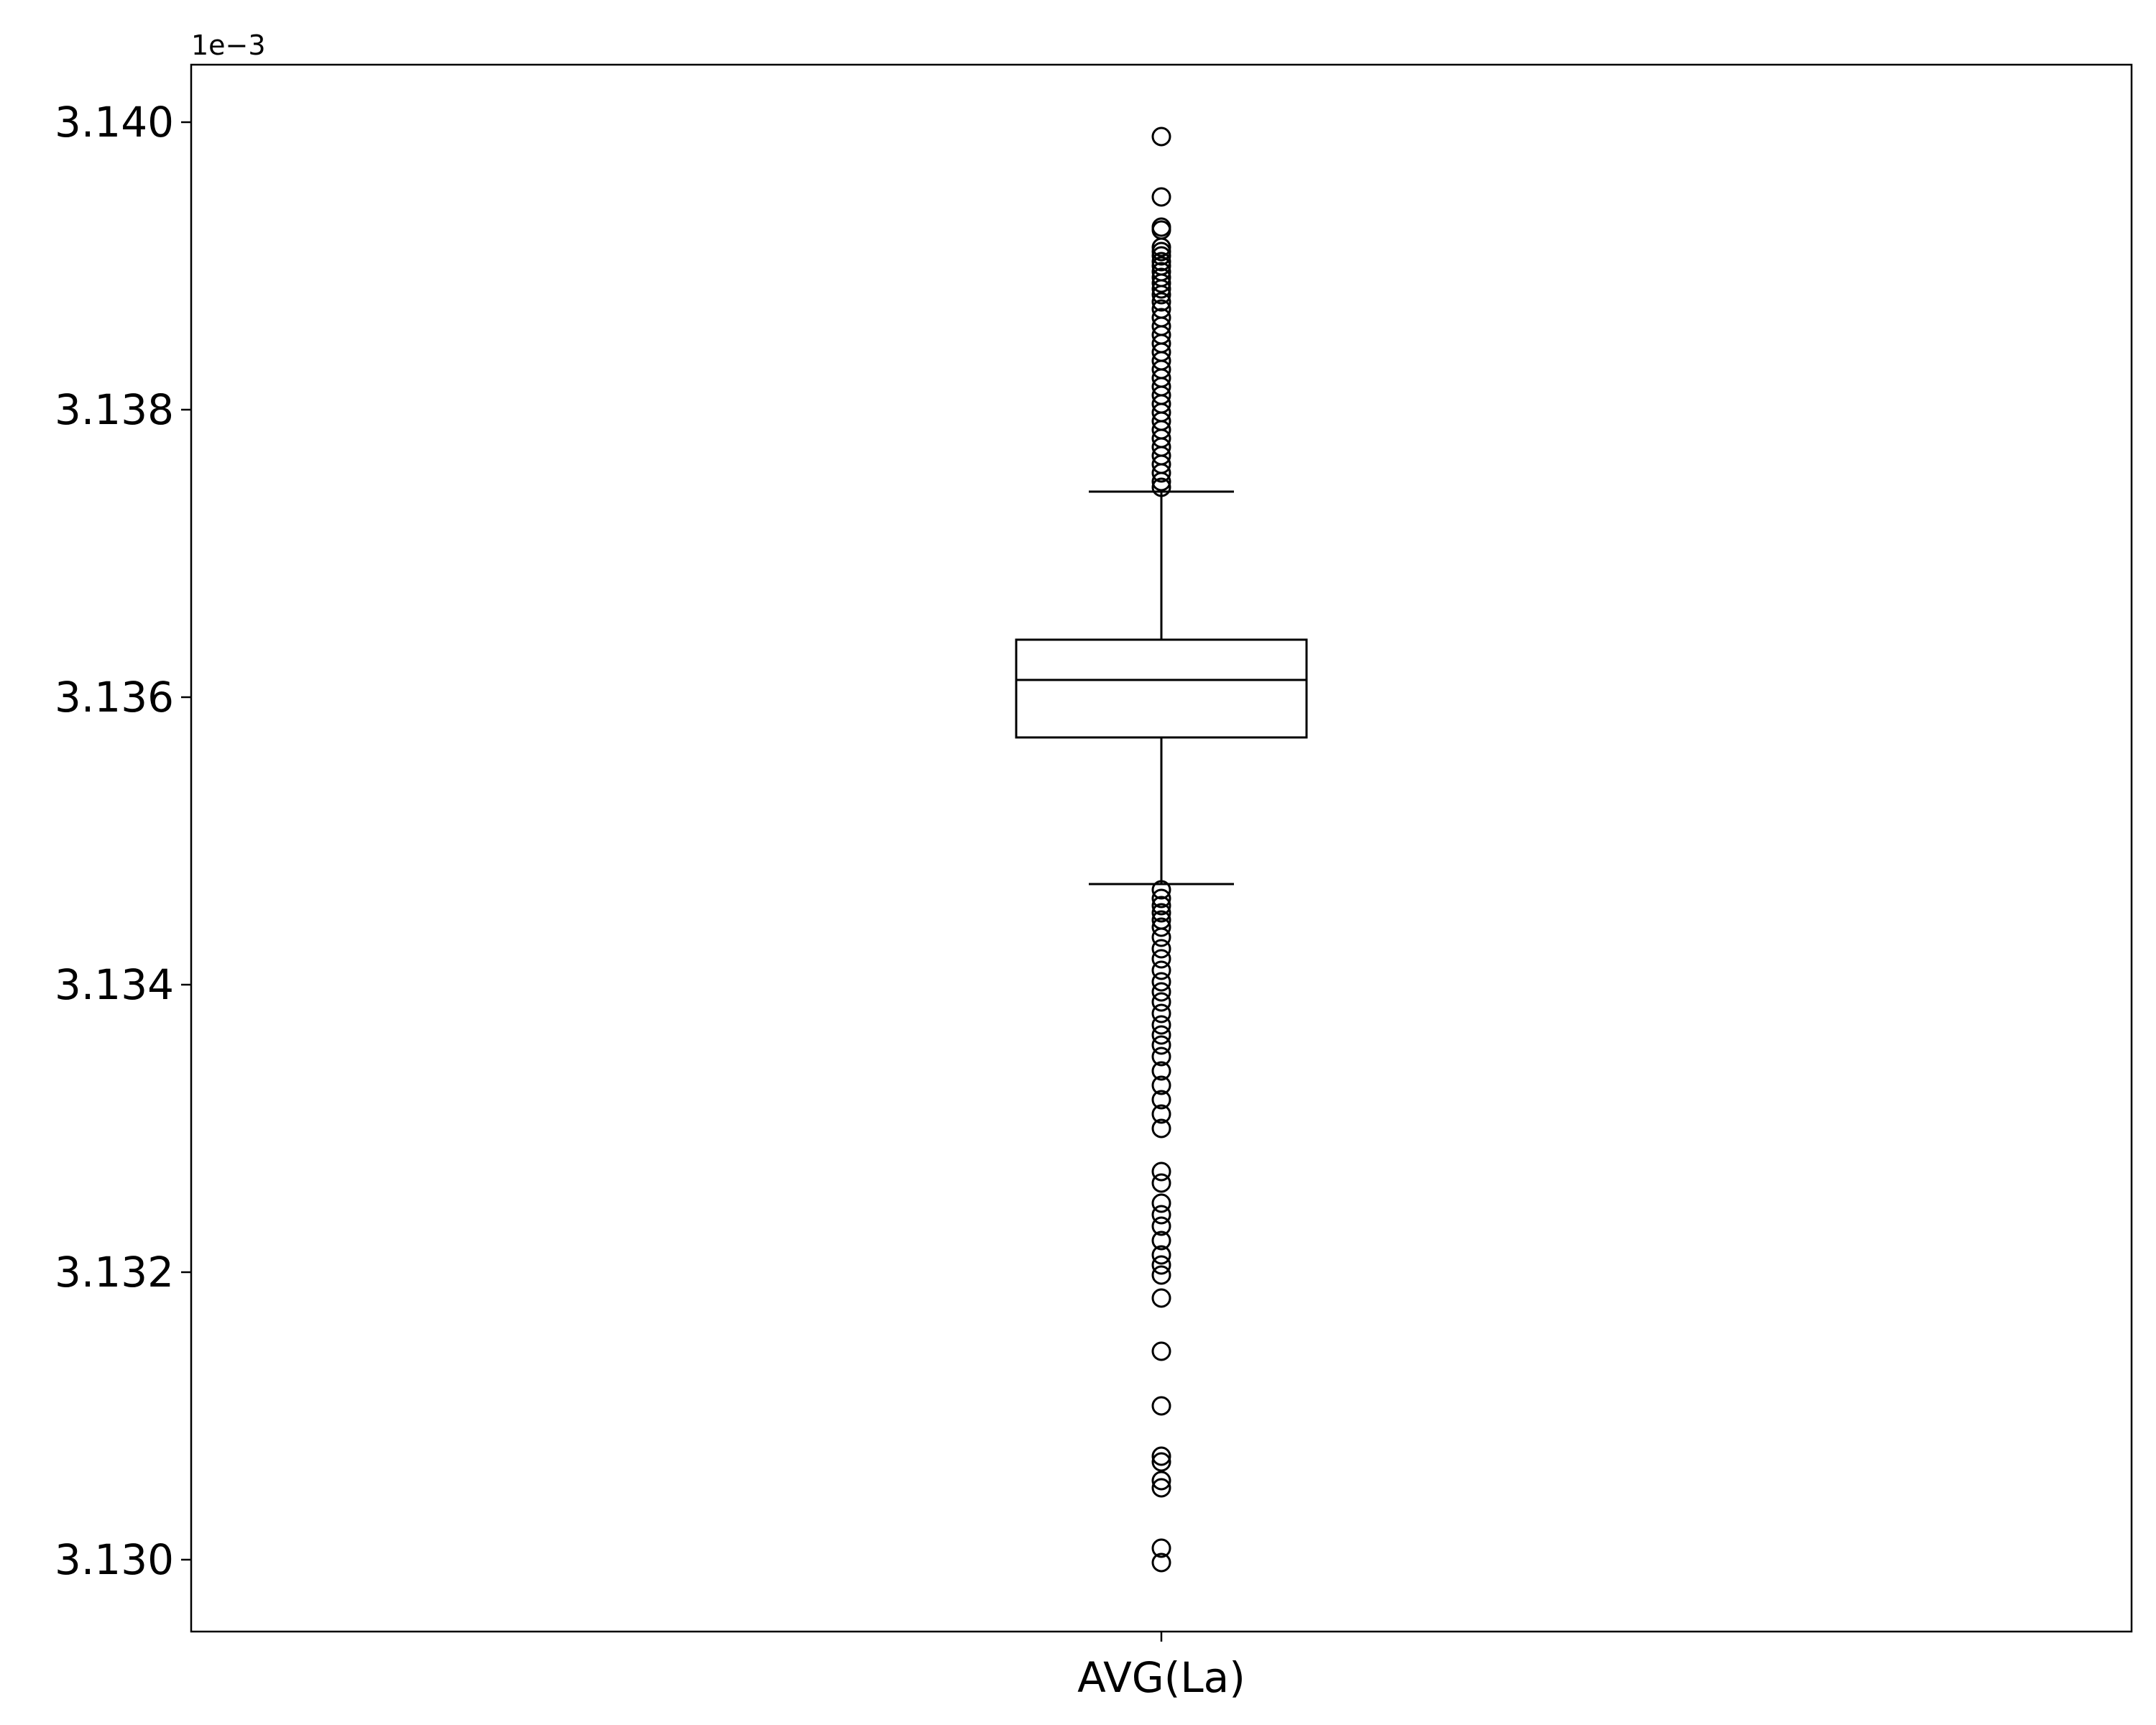  What do you see at coordinates (115, 1559) in the screenshot?
I see `y-tick-label: 3.130` at bounding box center [115, 1559].